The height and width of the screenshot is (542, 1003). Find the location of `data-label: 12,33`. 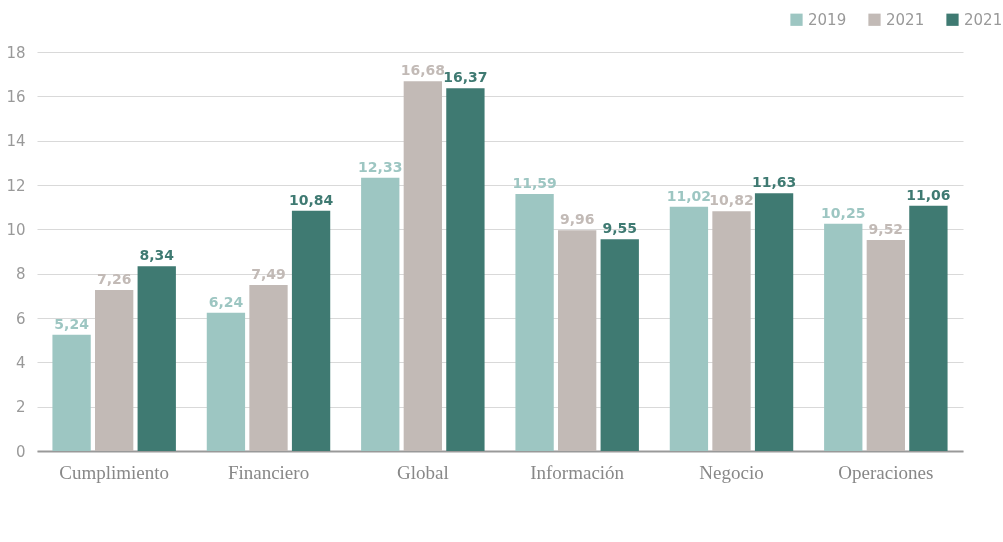

data-label: 12,33 is located at coordinates (380, 166).